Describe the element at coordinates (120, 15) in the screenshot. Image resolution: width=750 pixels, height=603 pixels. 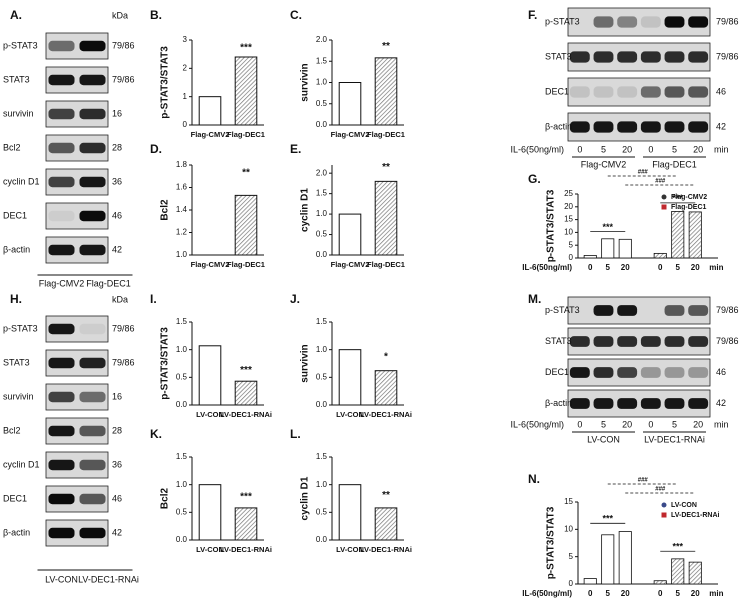
I see `unit-label: kDa` at that location.